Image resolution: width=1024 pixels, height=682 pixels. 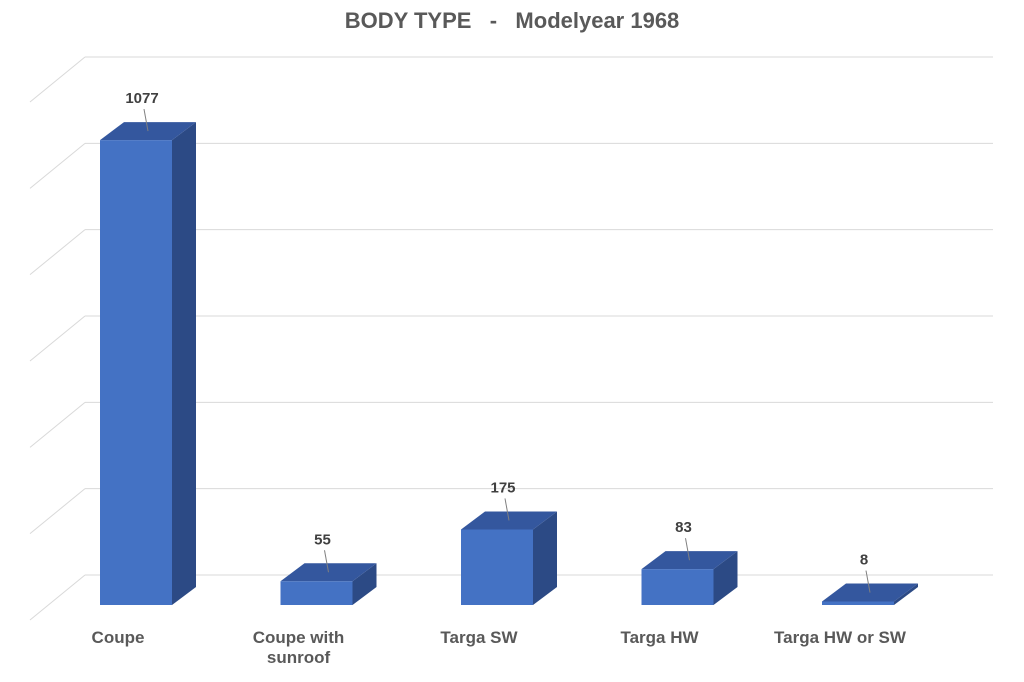 I want to click on x-tick-label: Targa HW, so click(x=659, y=637).